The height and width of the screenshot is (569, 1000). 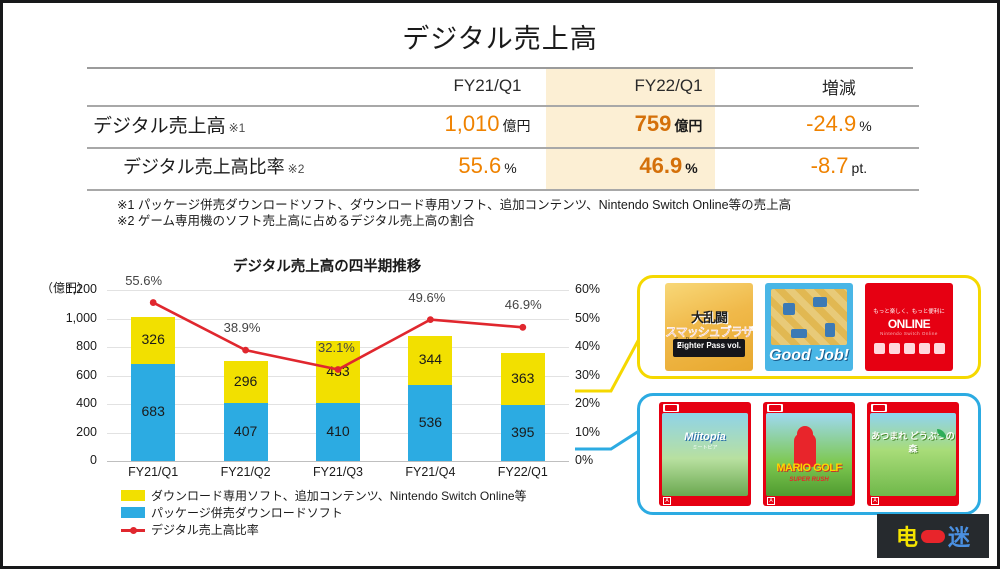 I want to click on legend-swatch-yellow-icon, so click(x=133, y=495).